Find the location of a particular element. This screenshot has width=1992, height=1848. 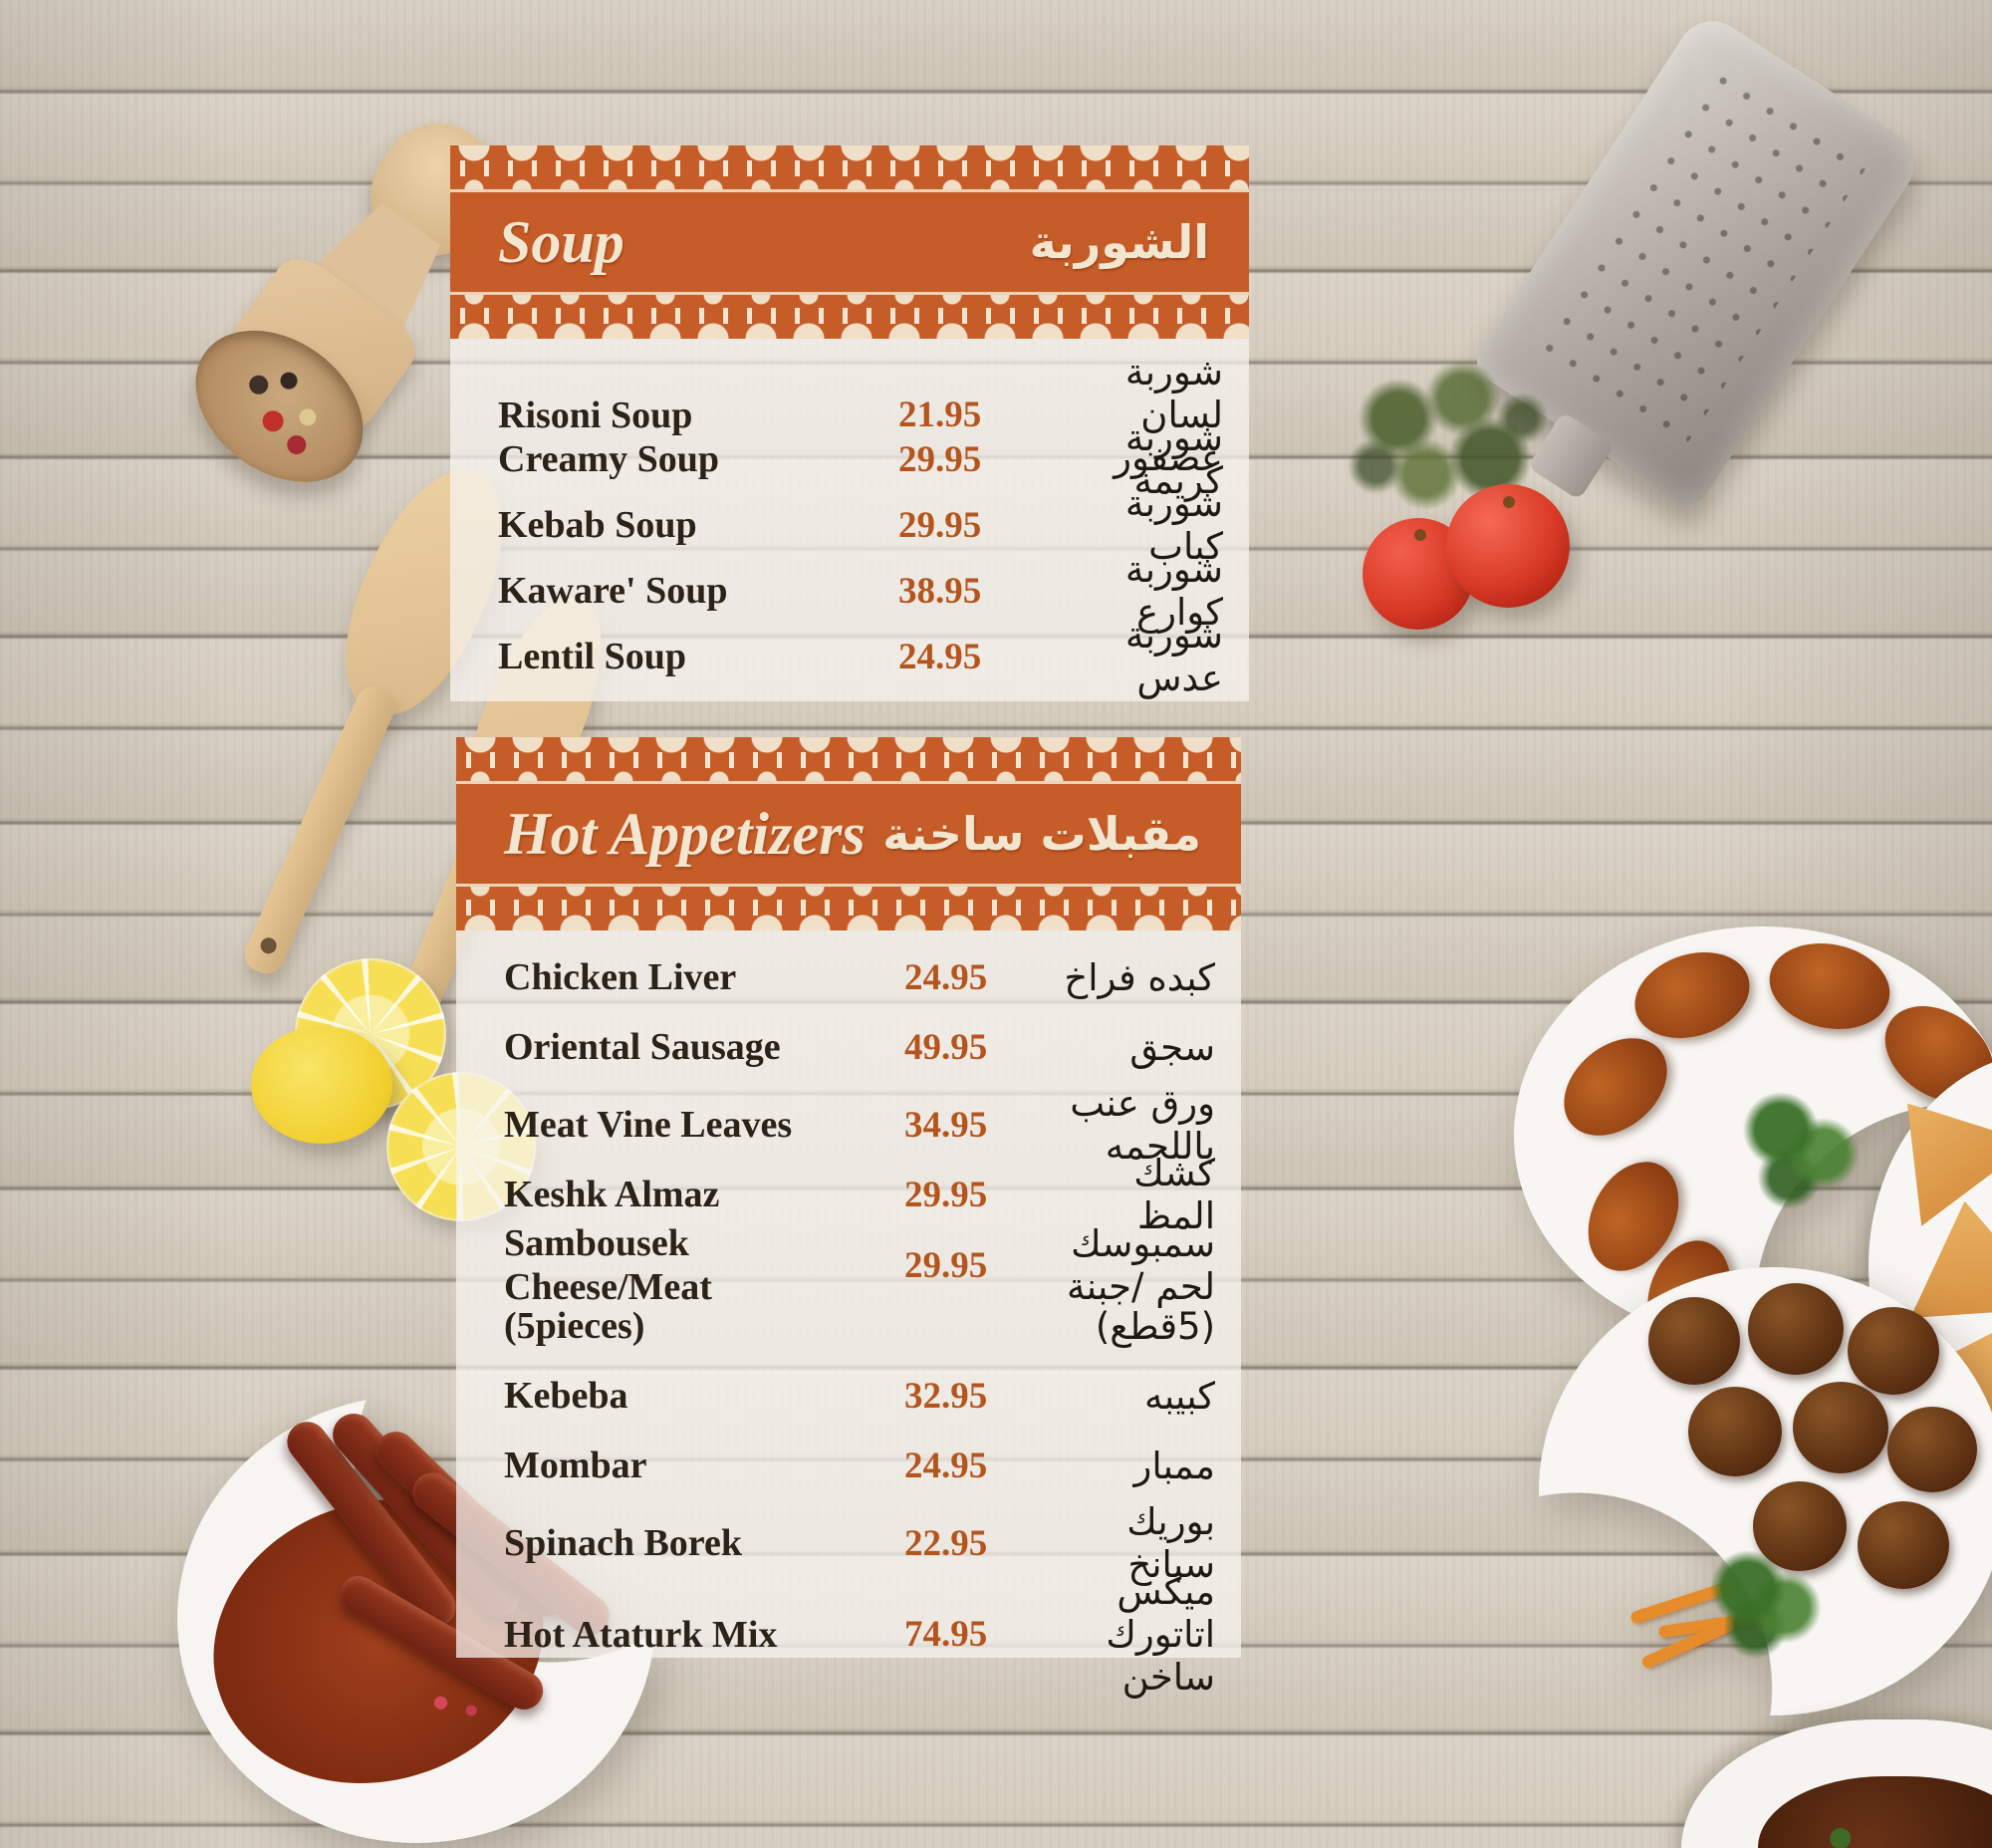

menu-item-row: Spinach Borek 22.95 بوريك سبانخ is located at coordinates (849, 1543).